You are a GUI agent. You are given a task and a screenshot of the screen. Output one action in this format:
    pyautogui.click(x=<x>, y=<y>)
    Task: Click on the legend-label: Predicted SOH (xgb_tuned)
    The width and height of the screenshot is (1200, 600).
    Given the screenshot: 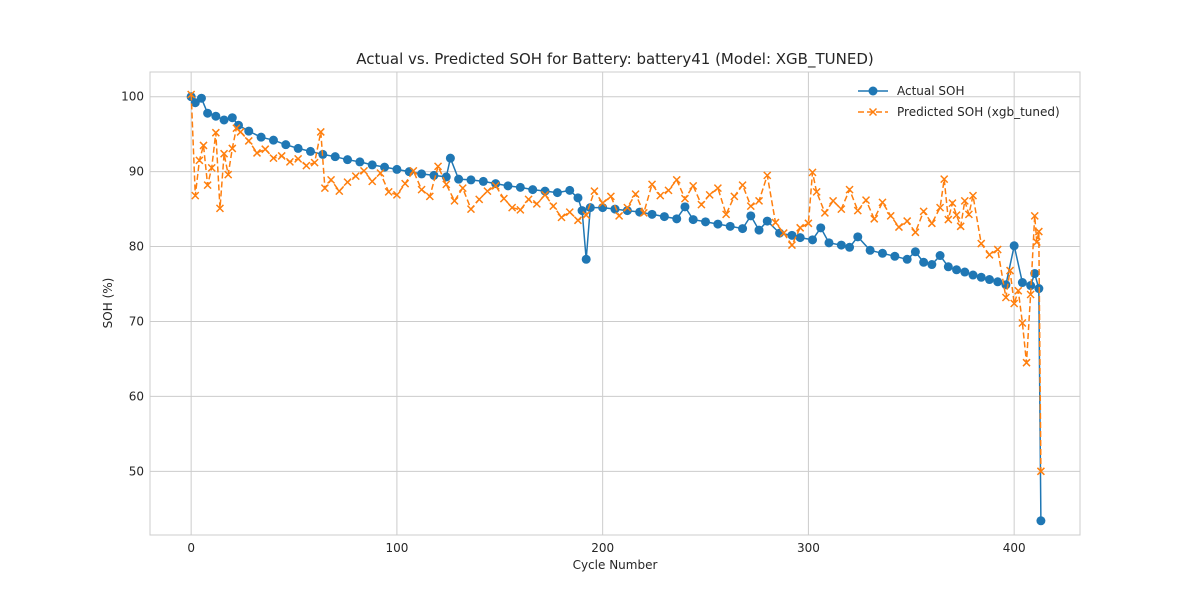 What is the action you would take?
    pyautogui.click(x=978, y=112)
    